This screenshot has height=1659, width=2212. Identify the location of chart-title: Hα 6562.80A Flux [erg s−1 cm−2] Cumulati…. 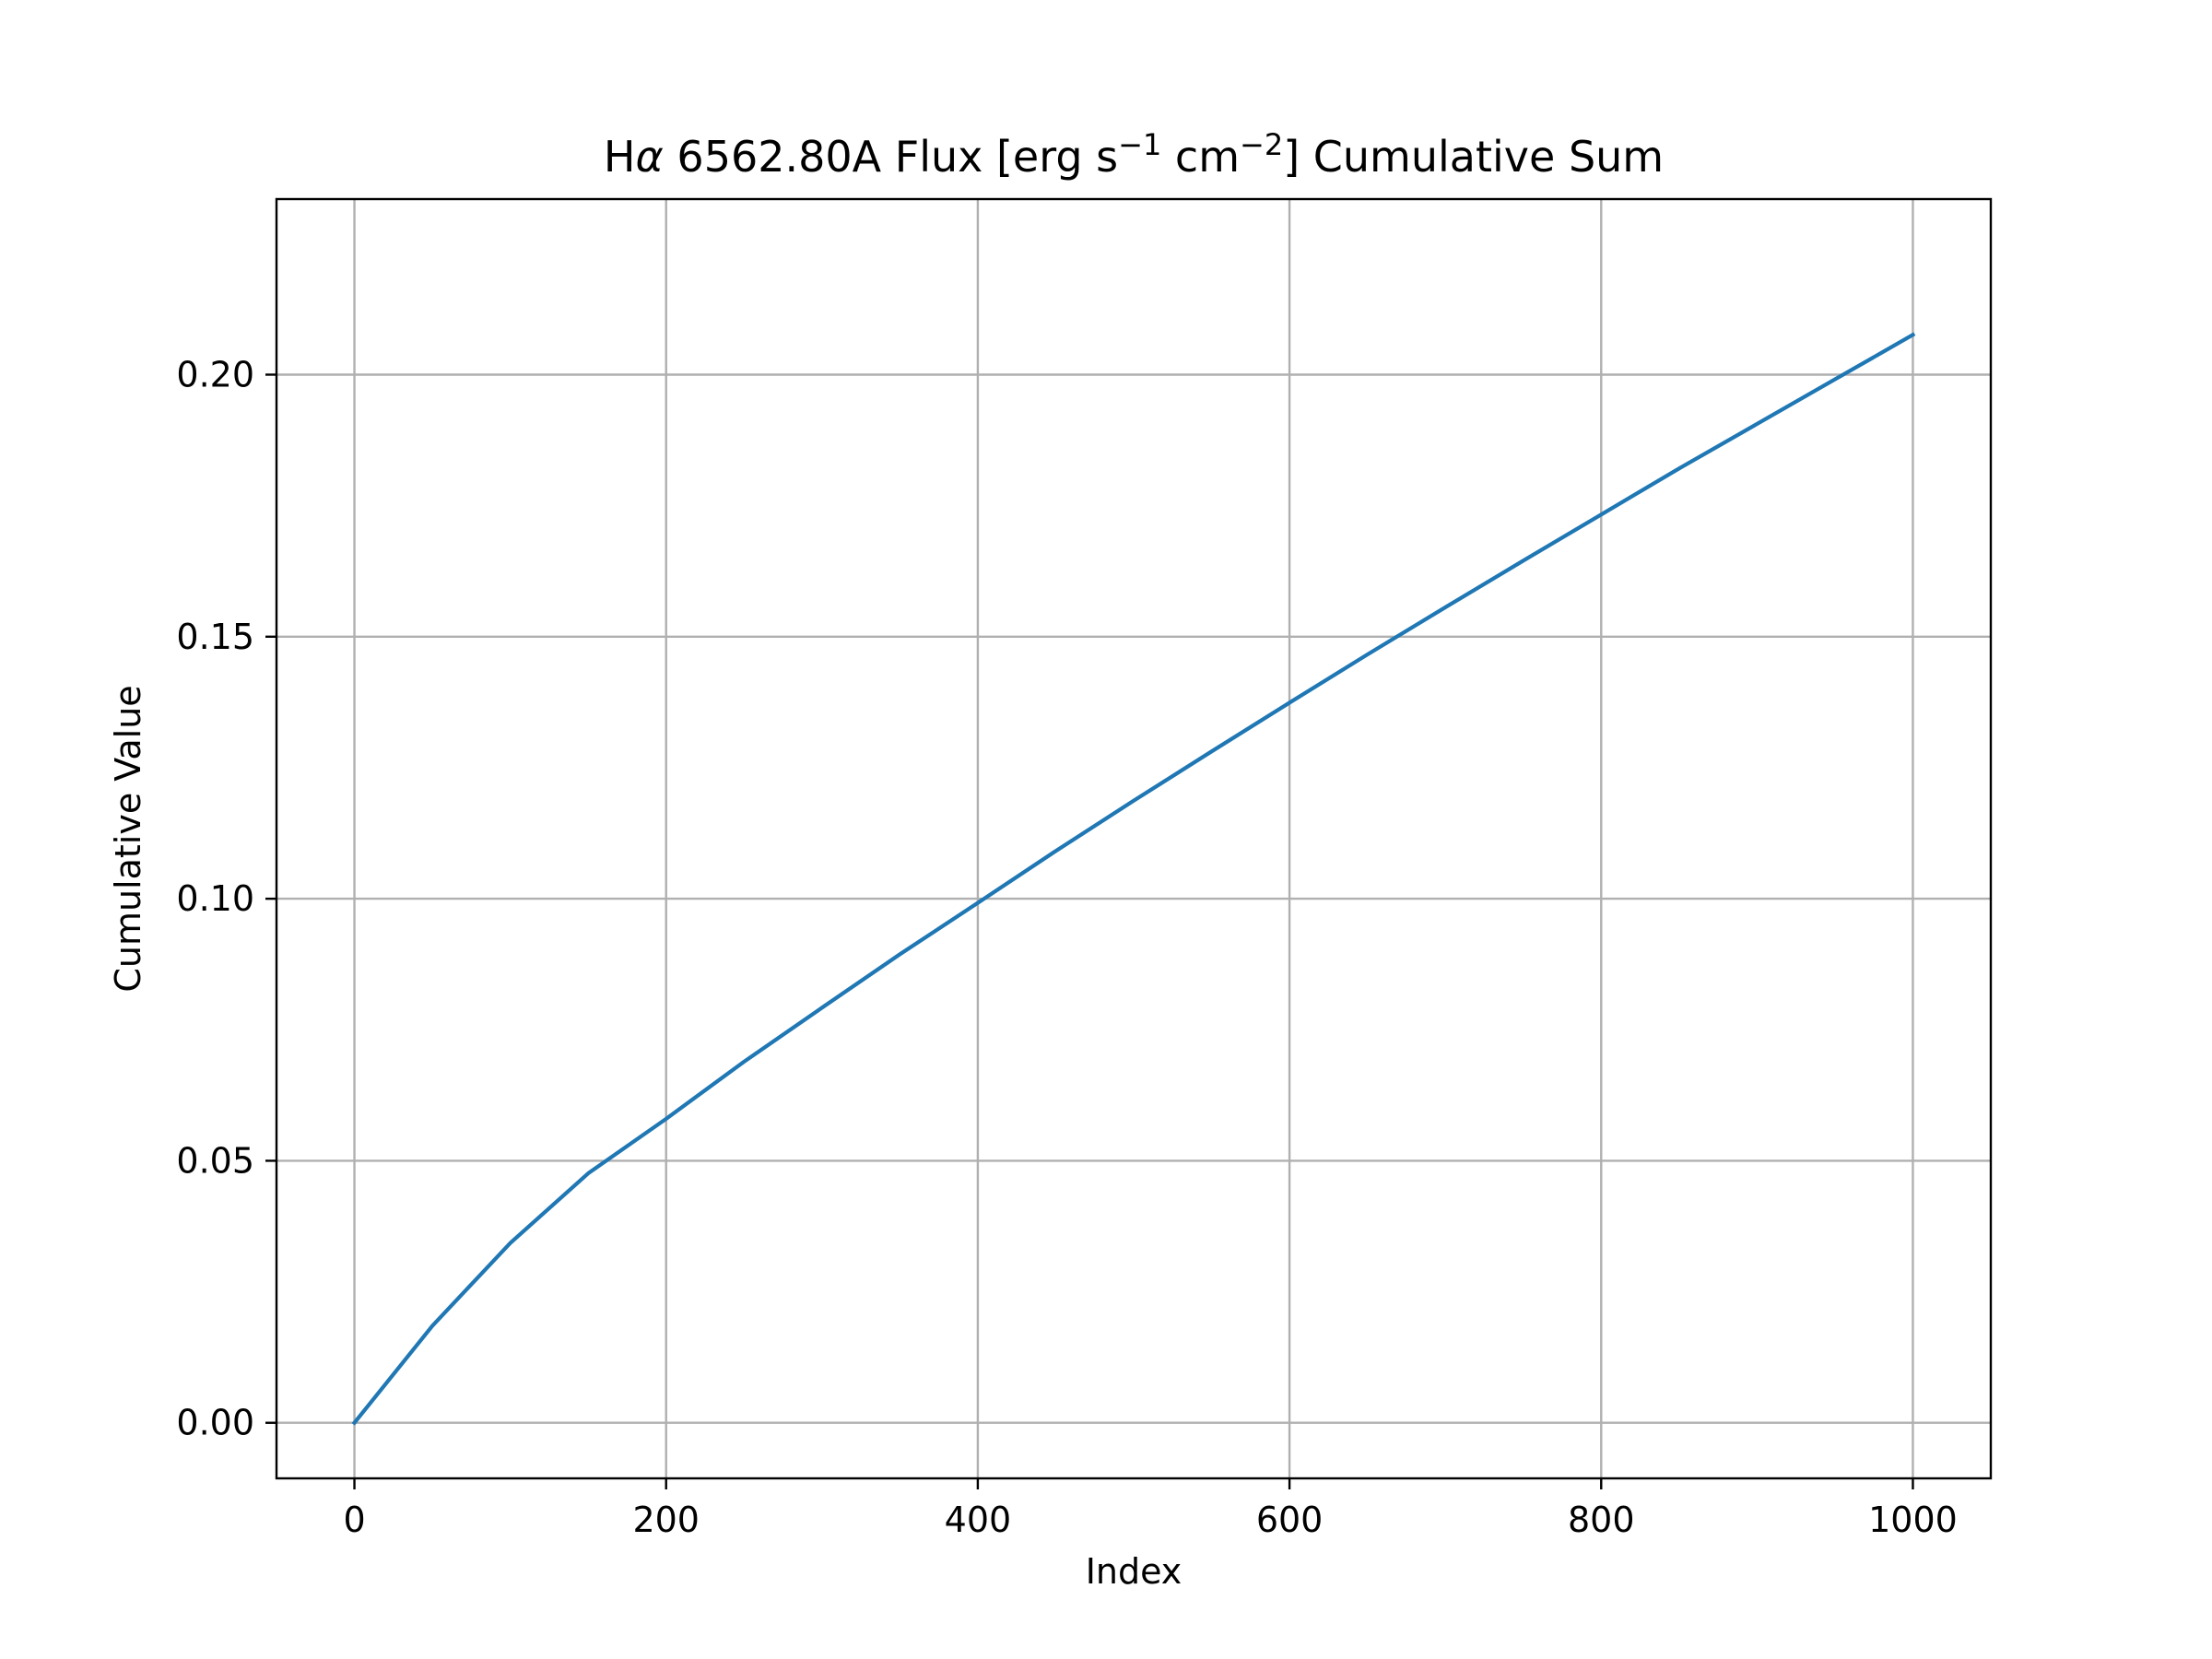
(1134, 154).